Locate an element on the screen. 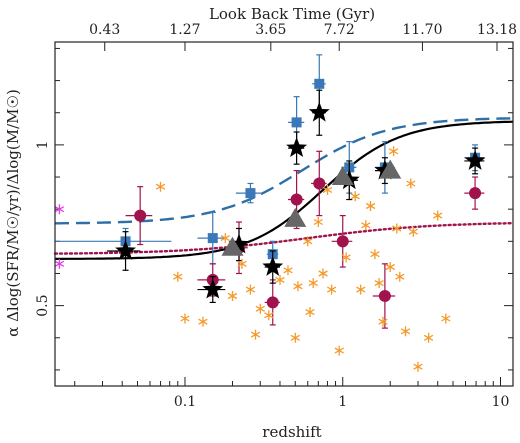 This screenshot has height=443, width=520. top-tick-label: 3.65 is located at coordinates (270, 30).